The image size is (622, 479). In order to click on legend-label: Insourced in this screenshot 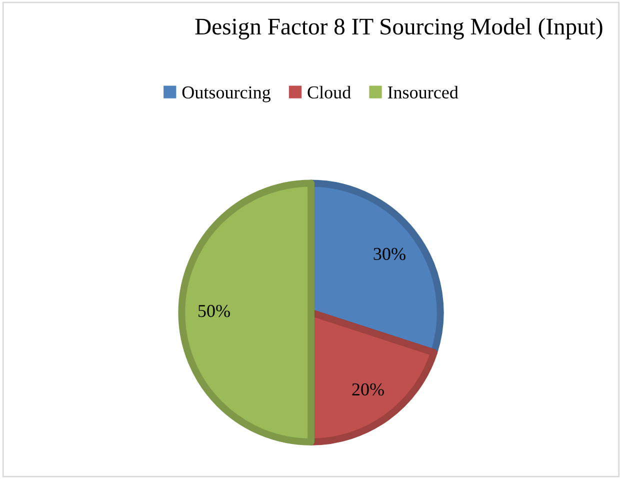, I will do `click(423, 92)`.